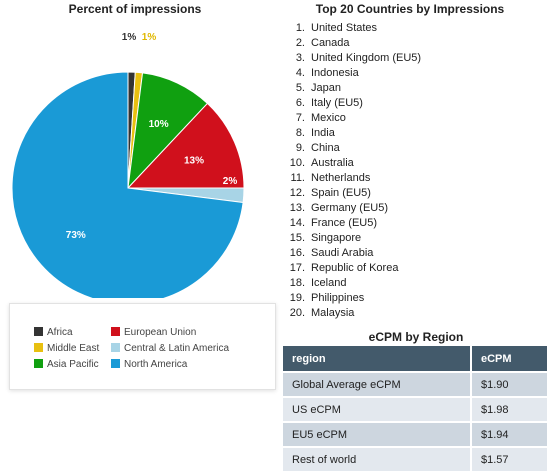 The image size is (550, 471). I want to click on table-header-row: region eCPM, so click(415, 359).